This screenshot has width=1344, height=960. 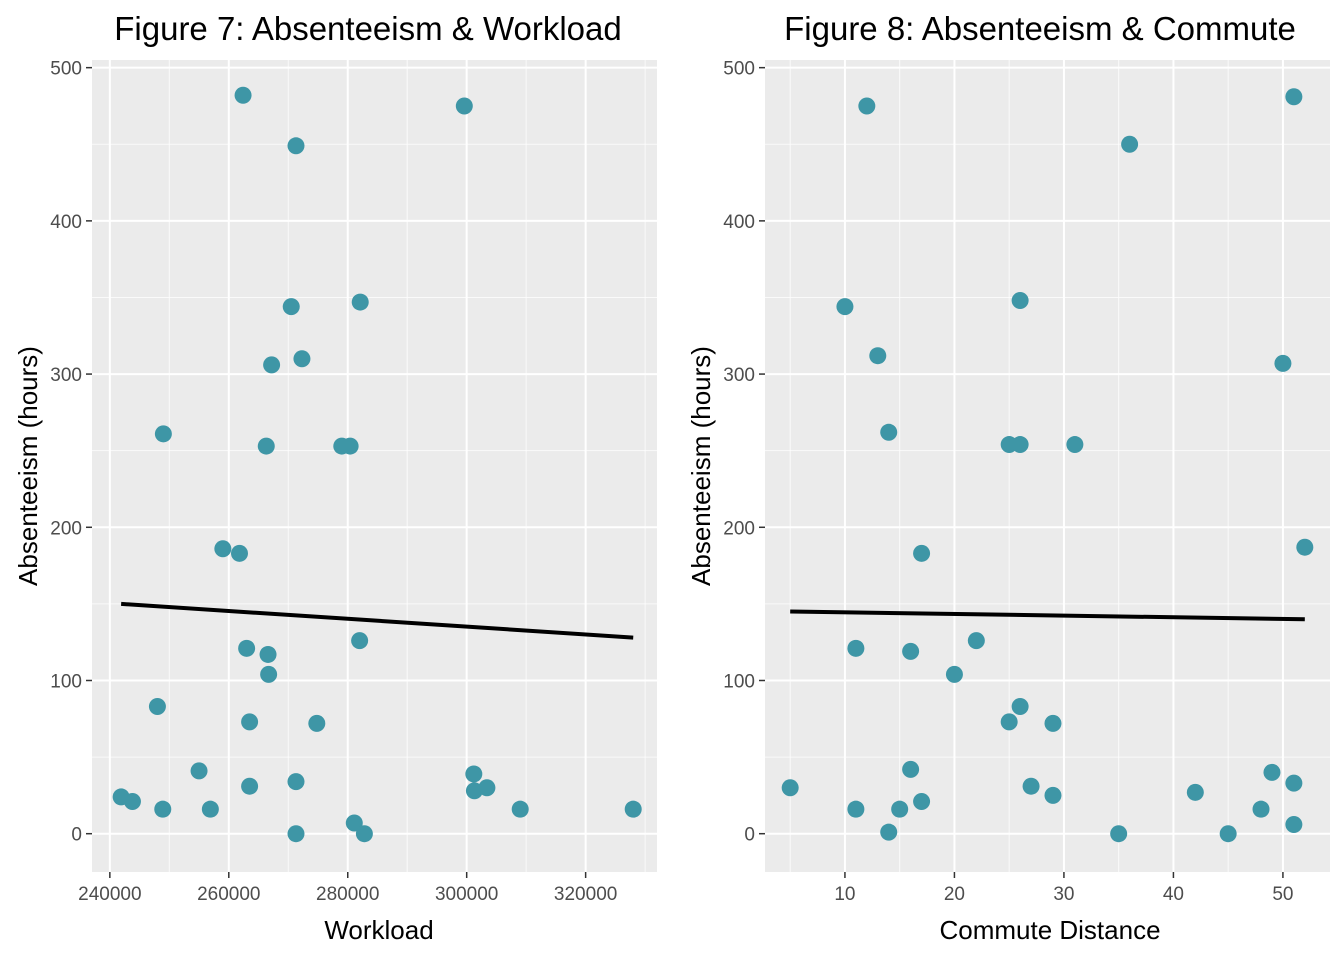 What do you see at coordinates (844, 894) in the screenshot?
I see `x-tick-label: 10` at bounding box center [844, 894].